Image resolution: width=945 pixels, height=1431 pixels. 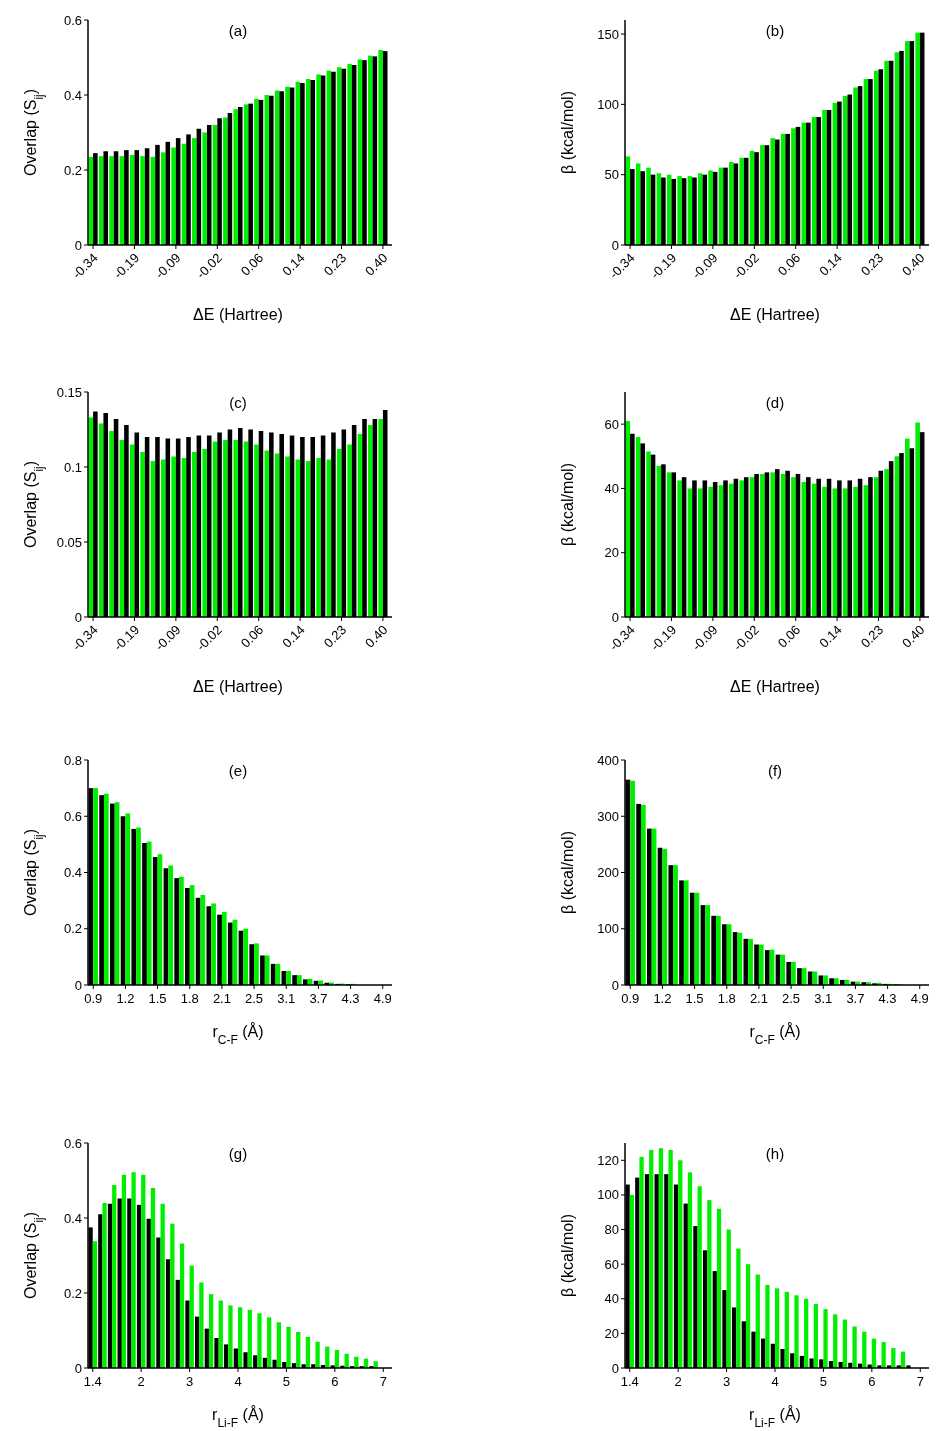 What do you see at coordinates (775, 30) in the screenshot?
I see `chart-title: (b)` at bounding box center [775, 30].